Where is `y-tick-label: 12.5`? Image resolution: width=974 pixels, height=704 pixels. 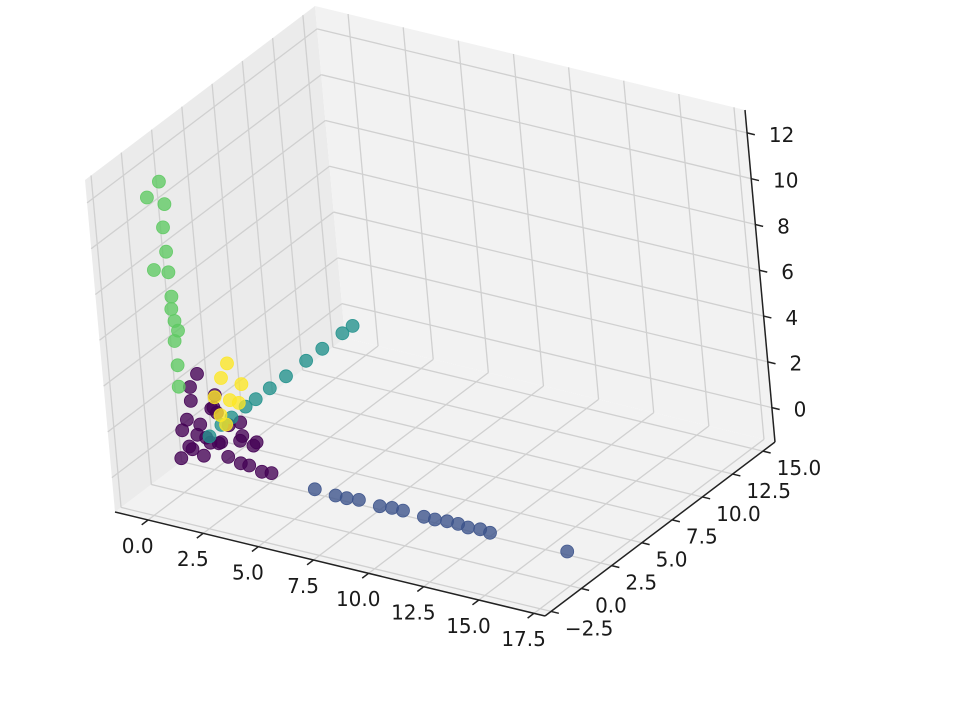
y-tick-label: 12.5 is located at coordinates (768, 491).